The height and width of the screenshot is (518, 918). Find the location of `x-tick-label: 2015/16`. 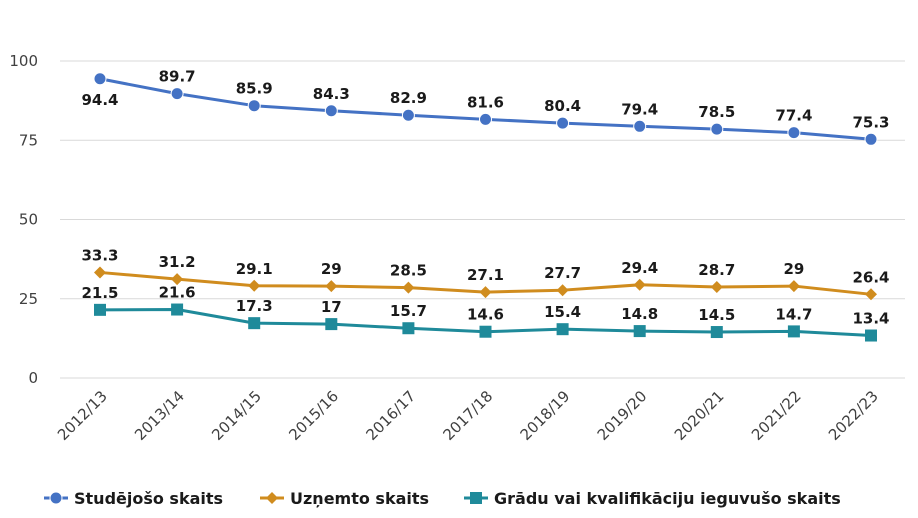

x-tick-label: 2015/16 is located at coordinates (313, 415).